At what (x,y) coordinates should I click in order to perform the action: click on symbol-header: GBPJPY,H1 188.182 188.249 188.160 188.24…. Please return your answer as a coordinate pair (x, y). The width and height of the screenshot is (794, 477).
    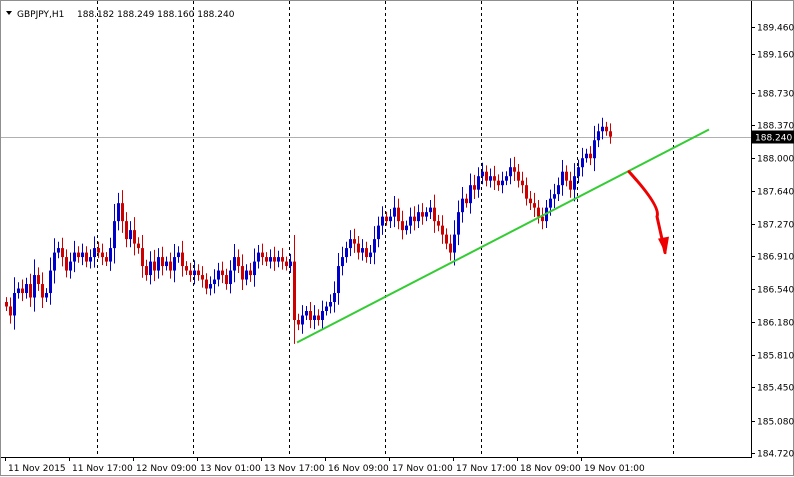
    Looking at the image, I should click on (120, 15).